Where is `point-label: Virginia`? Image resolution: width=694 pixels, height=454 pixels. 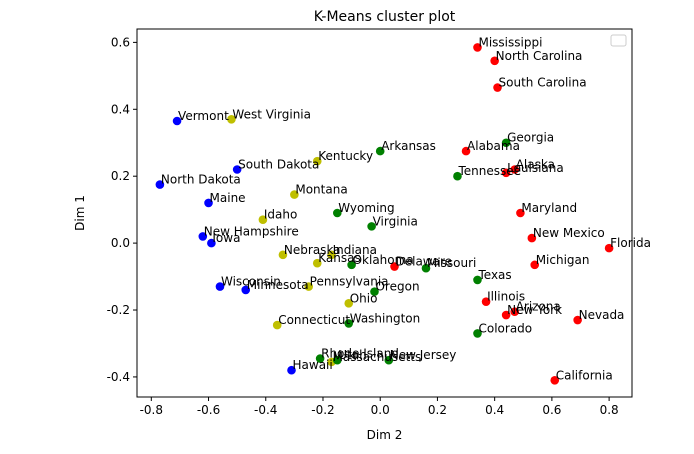
point-label: Virginia is located at coordinates (395, 221).